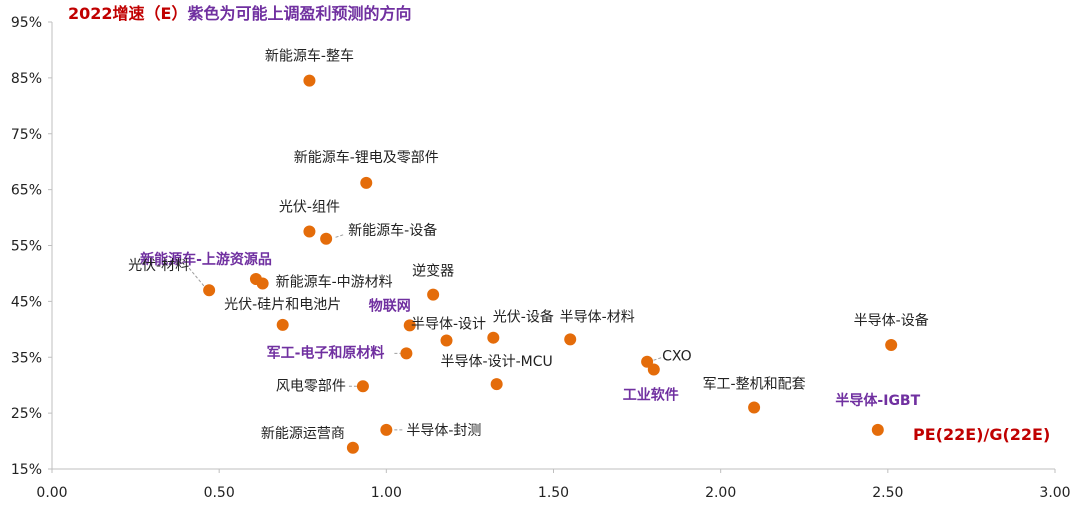 The width and height of the screenshot is (1080, 505). What do you see at coordinates (206, 259) in the screenshot?
I see `data-label: 新能源车-上游资源品` at bounding box center [206, 259].